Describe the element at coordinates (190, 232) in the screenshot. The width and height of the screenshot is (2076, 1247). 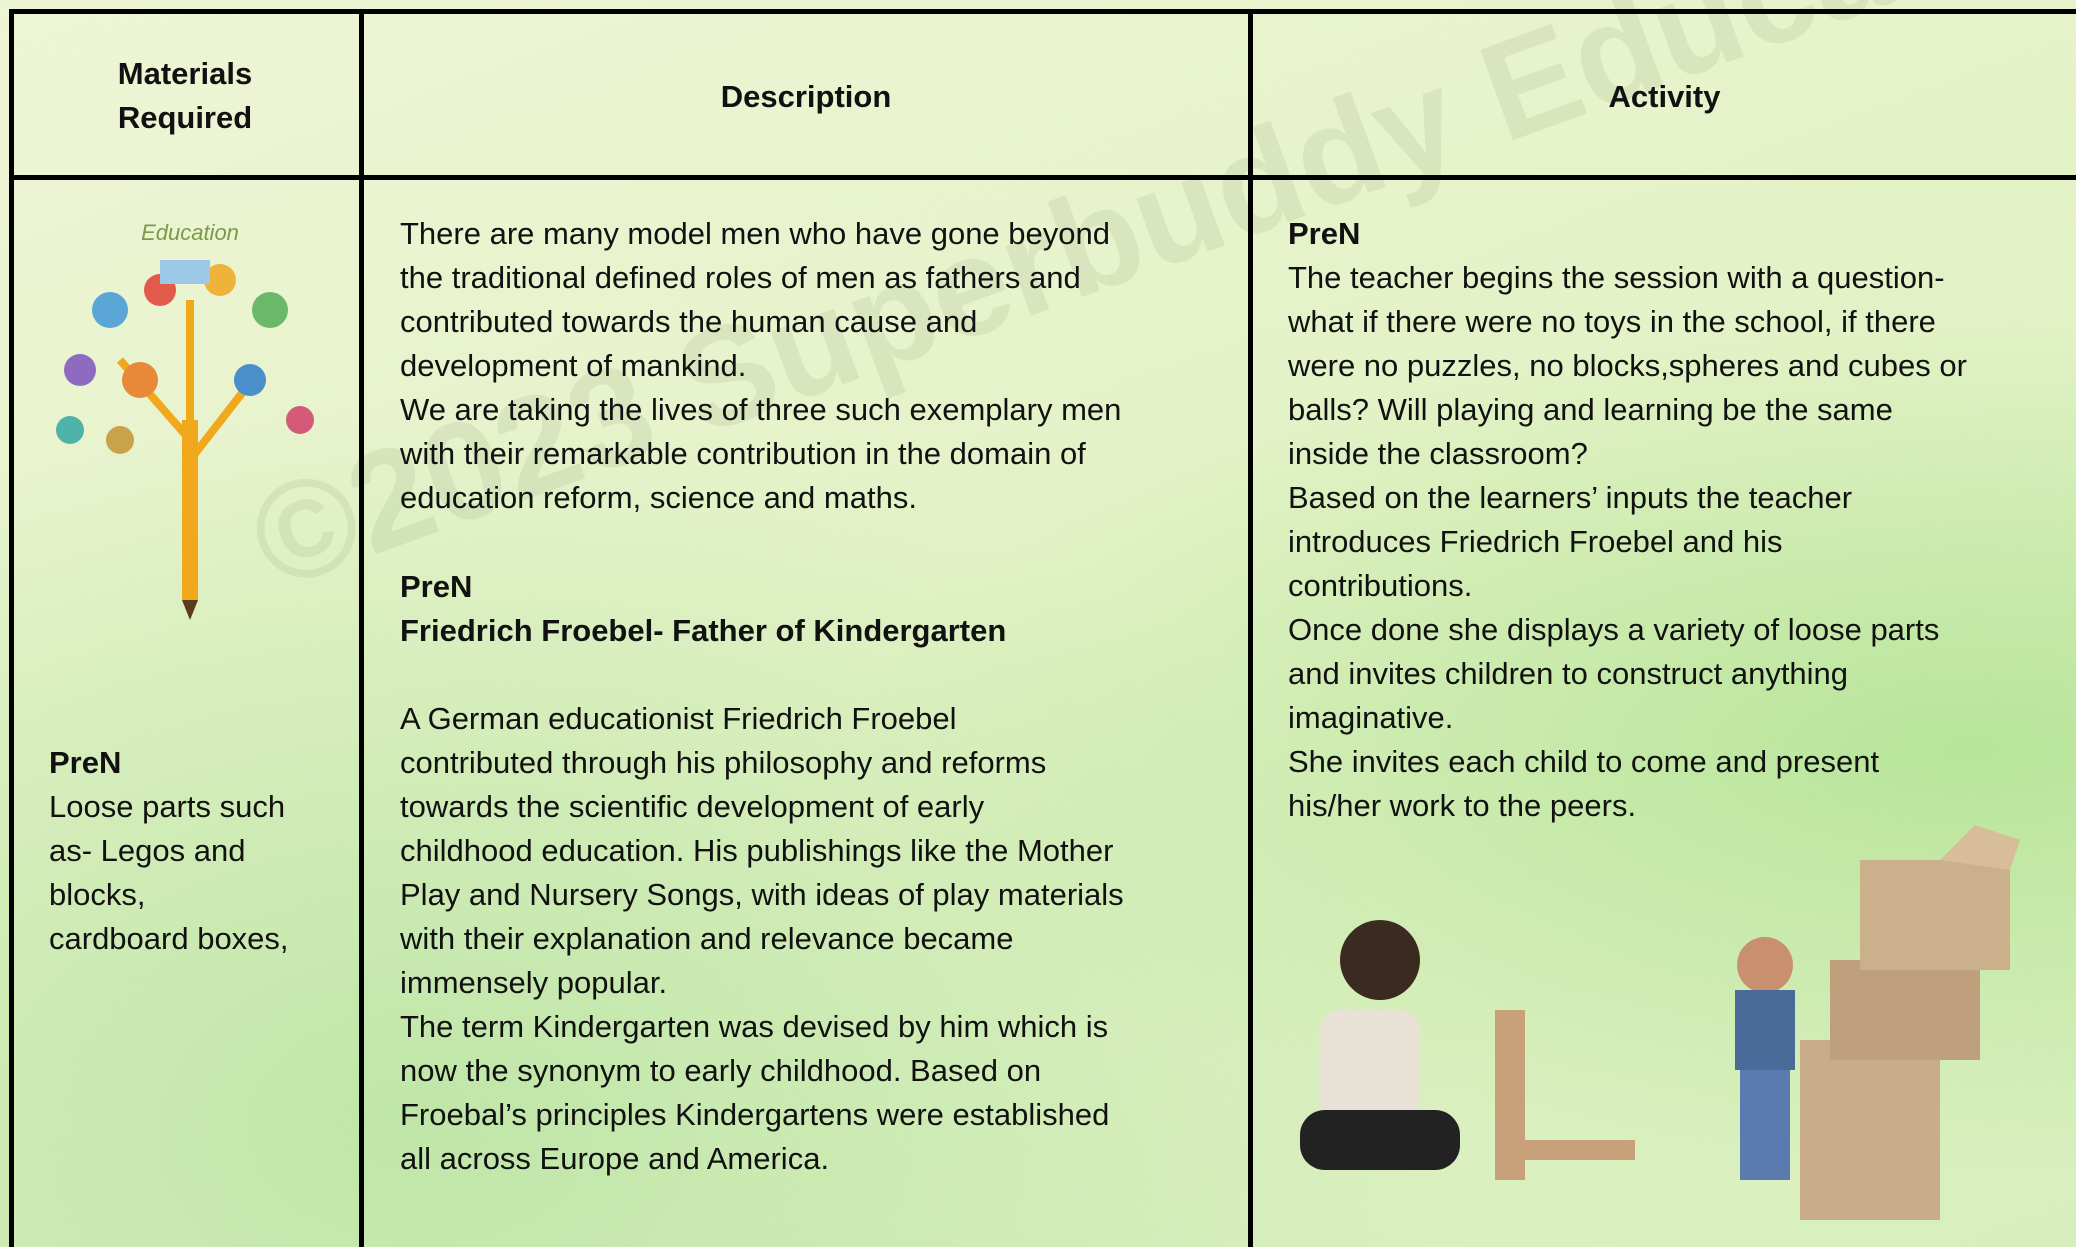
I see `svg-text: Education` at that location.